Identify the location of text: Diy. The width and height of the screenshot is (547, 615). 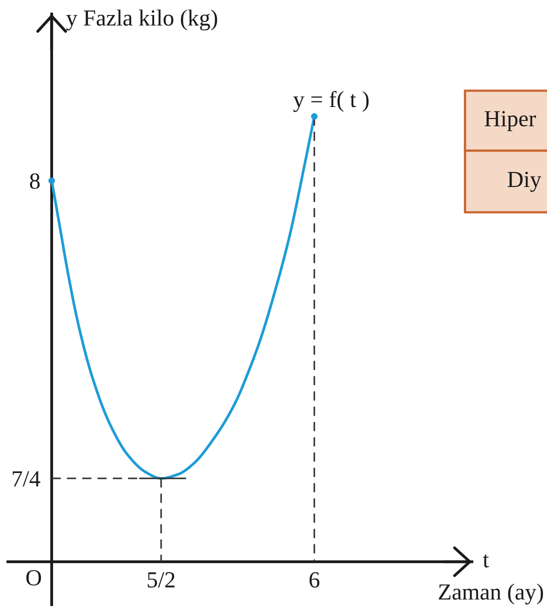
(525, 182).